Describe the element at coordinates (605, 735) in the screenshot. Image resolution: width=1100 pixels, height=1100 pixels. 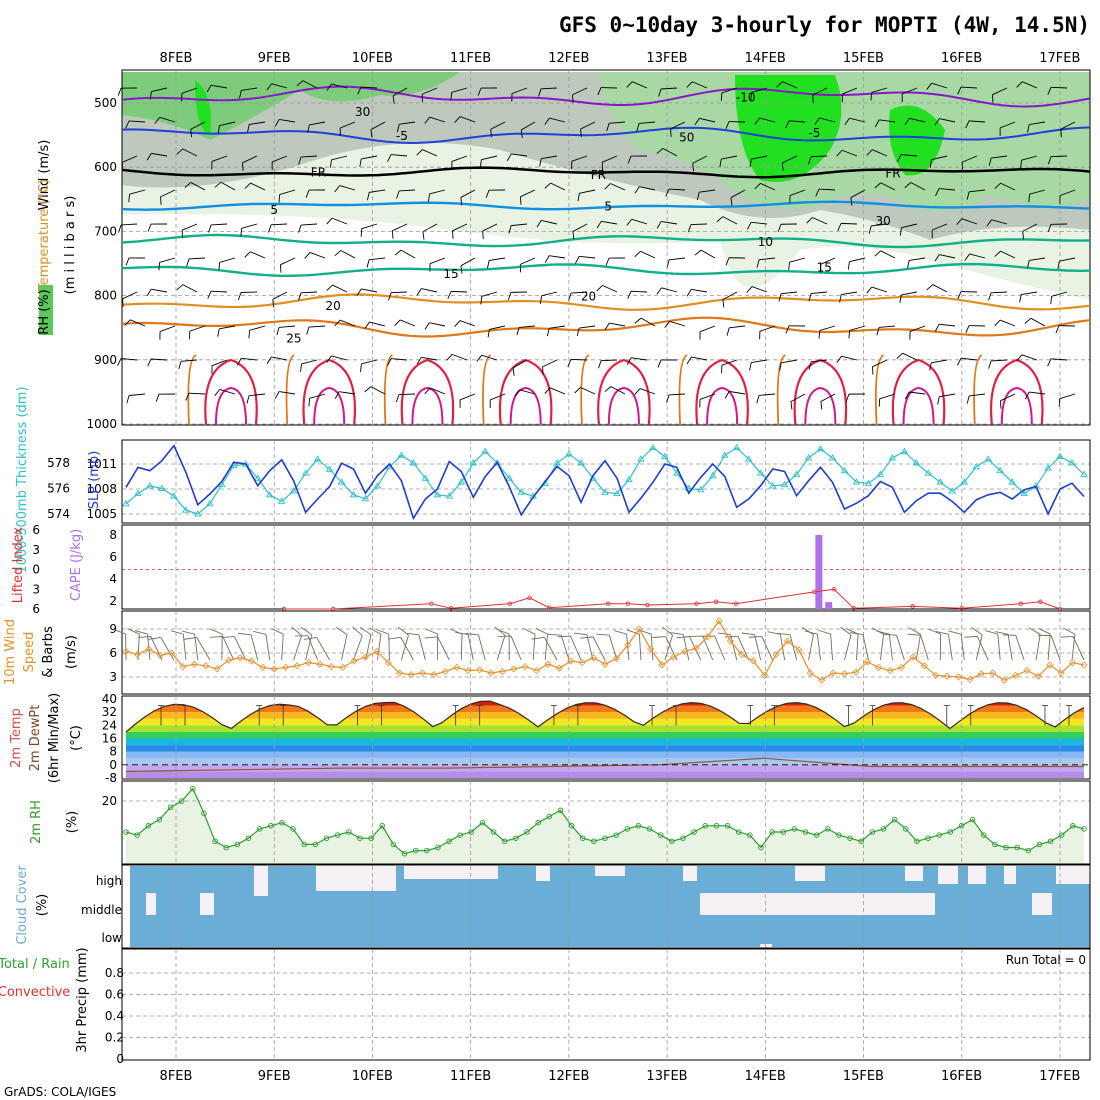
I see `temp-band` at that location.